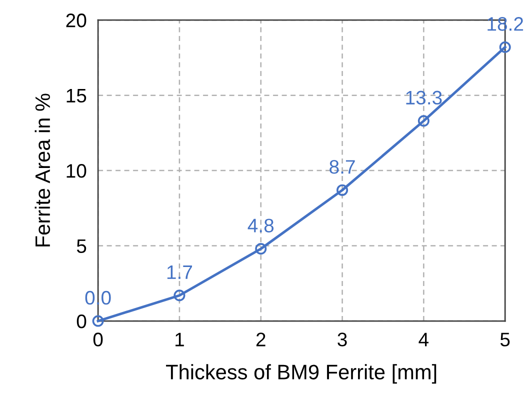 This screenshot has height=410, width=530. I want to click on x-tick-label: 3, so click(342, 339).